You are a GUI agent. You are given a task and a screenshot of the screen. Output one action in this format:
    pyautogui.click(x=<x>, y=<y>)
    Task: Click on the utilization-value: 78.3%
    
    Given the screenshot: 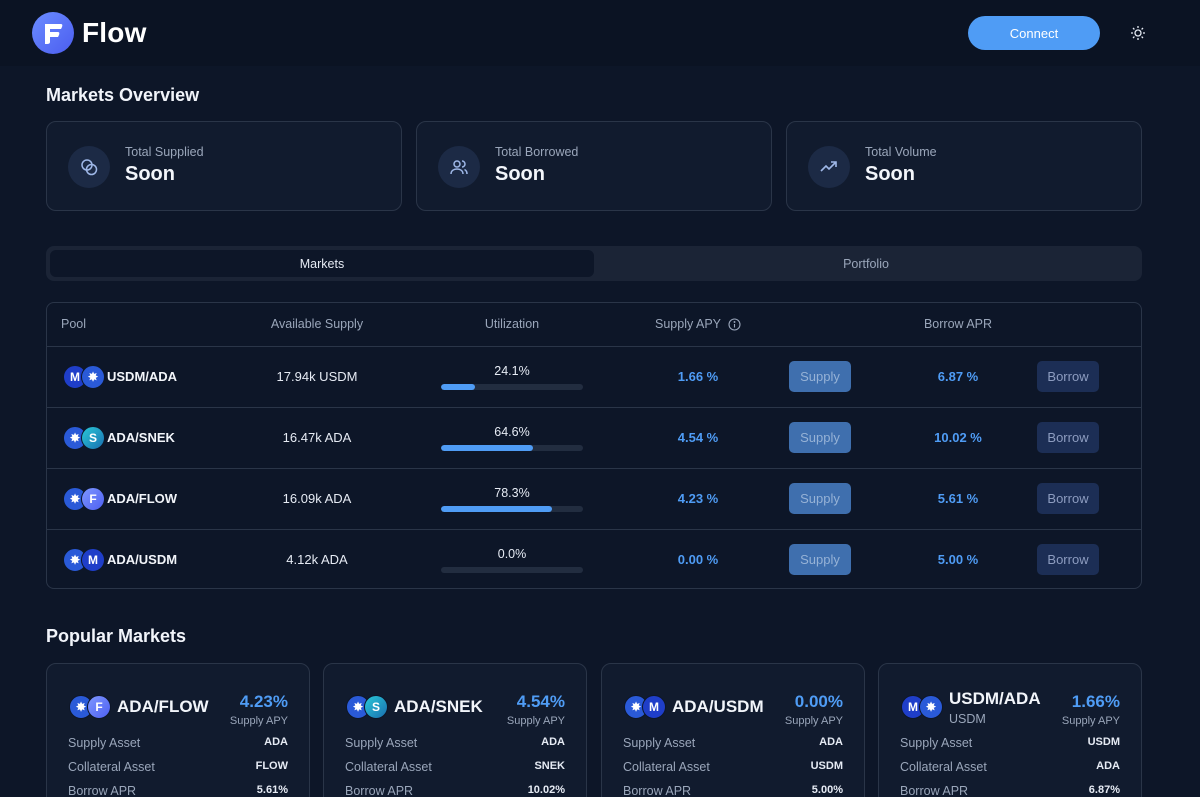 What is the action you would take?
    pyautogui.click(x=512, y=493)
    